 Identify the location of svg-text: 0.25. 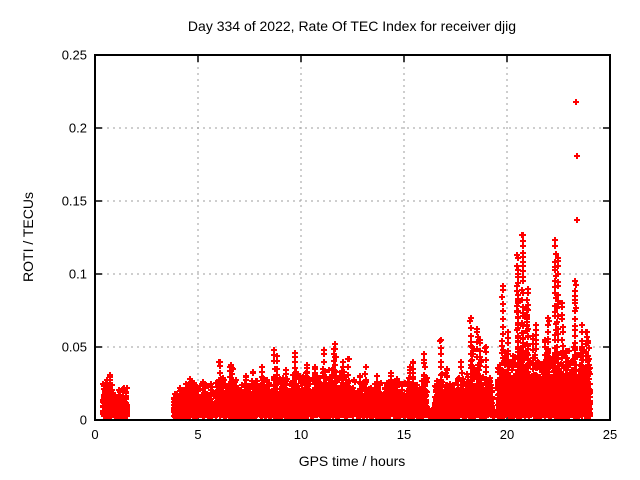
(74, 55).